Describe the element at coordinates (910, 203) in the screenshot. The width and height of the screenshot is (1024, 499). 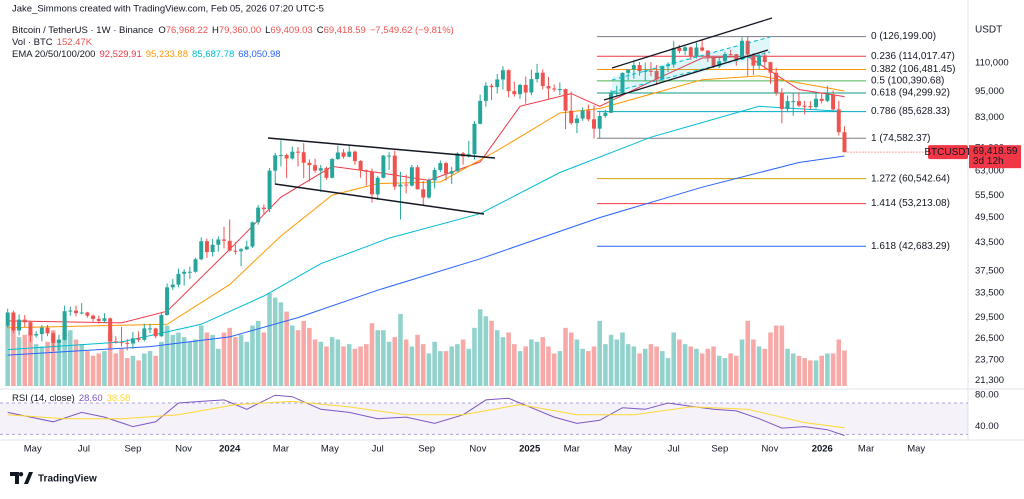
I see `fib-label: 1.414 (53,213.08)` at that location.